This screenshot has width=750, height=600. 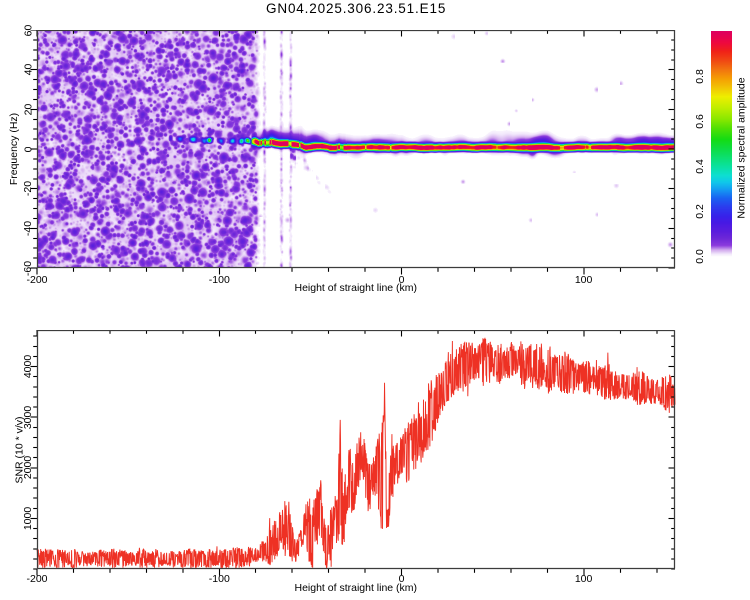 What do you see at coordinates (28, 518) in the screenshot?
I see `snr-y-tick-label: 1000` at bounding box center [28, 518].